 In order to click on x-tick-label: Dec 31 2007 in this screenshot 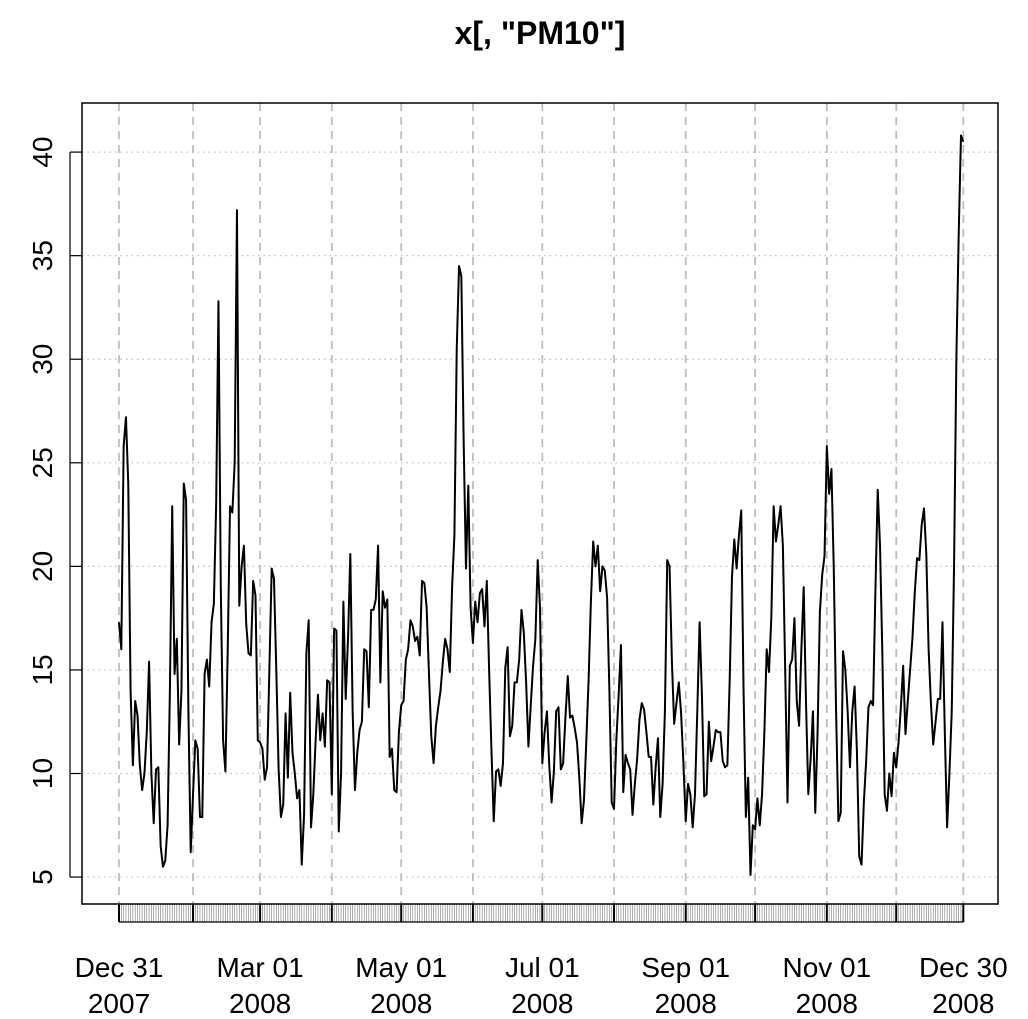, I will do `click(119, 985)`.